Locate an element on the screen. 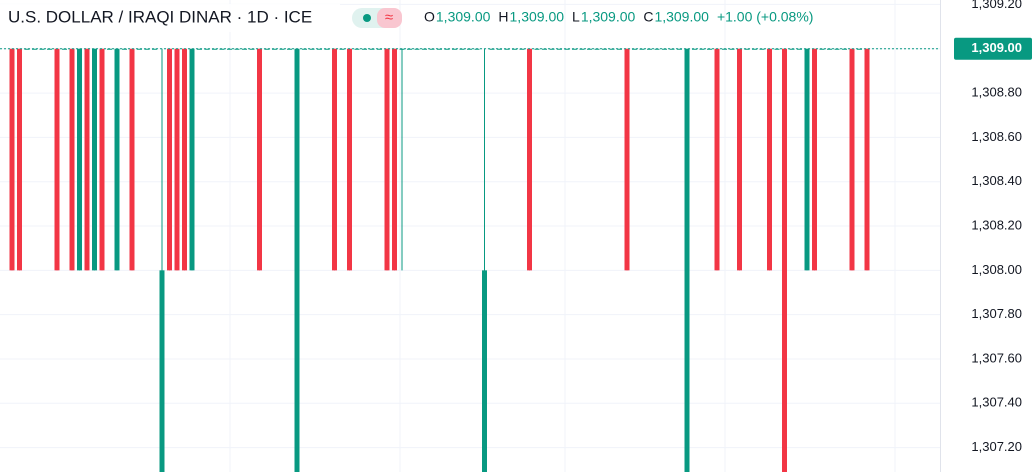 This screenshot has height=472, width=1032. ohlc-key: L is located at coordinates (576, 17).